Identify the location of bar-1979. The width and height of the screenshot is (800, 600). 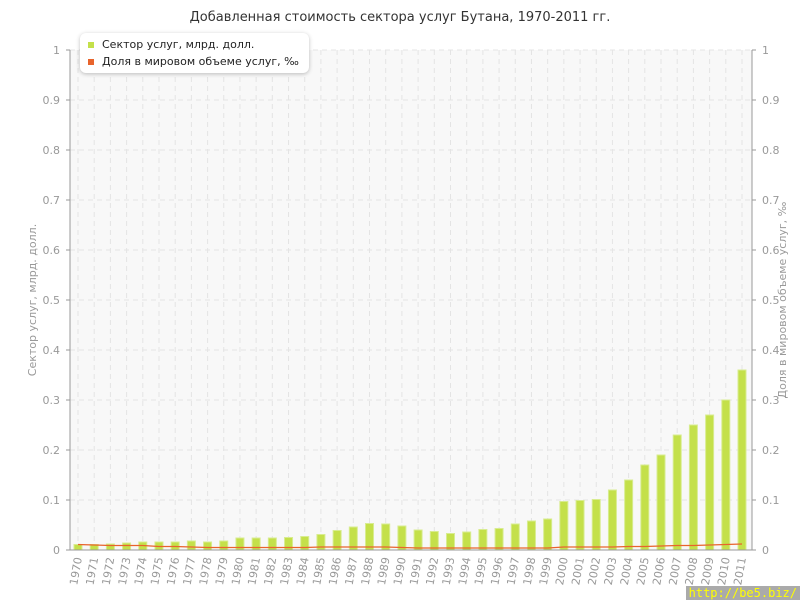
(224, 545).